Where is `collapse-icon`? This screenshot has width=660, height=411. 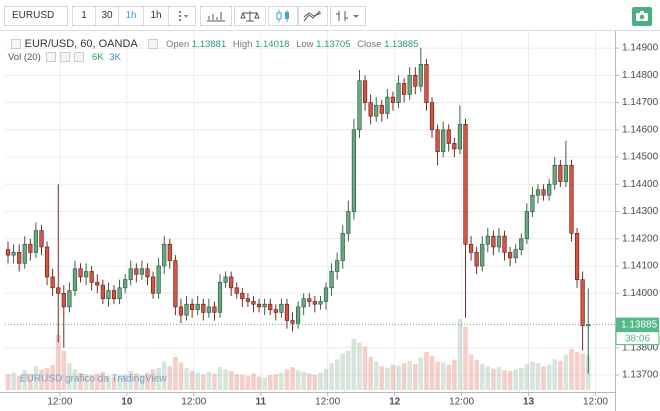
collapse-icon is located at coordinates (16, 44).